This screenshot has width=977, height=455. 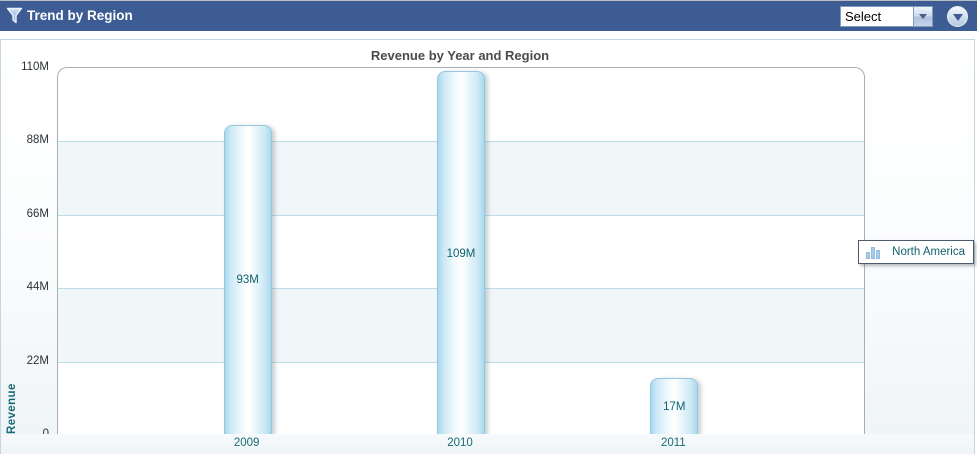 I want to click on collapse-button, so click(x=957, y=16).